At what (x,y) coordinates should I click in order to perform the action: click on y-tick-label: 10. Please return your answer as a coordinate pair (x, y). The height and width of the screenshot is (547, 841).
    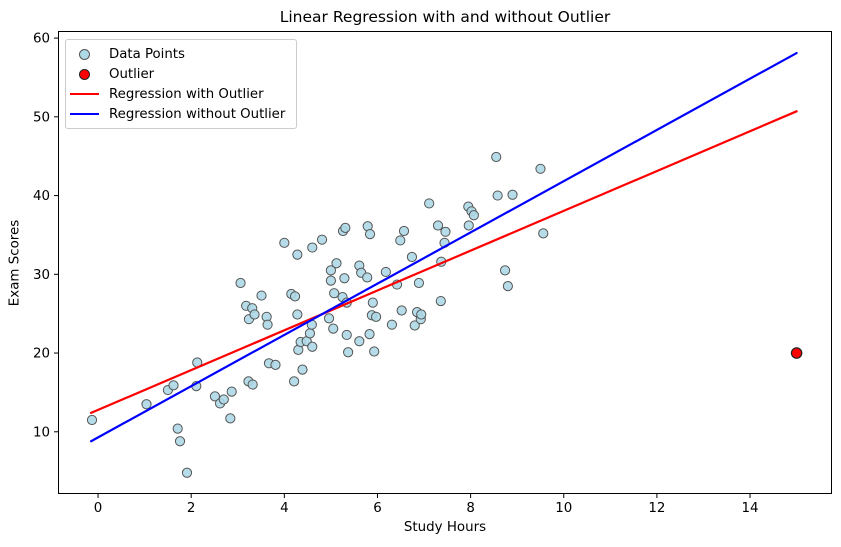
    Looking at the image, I should click on (41, 432).